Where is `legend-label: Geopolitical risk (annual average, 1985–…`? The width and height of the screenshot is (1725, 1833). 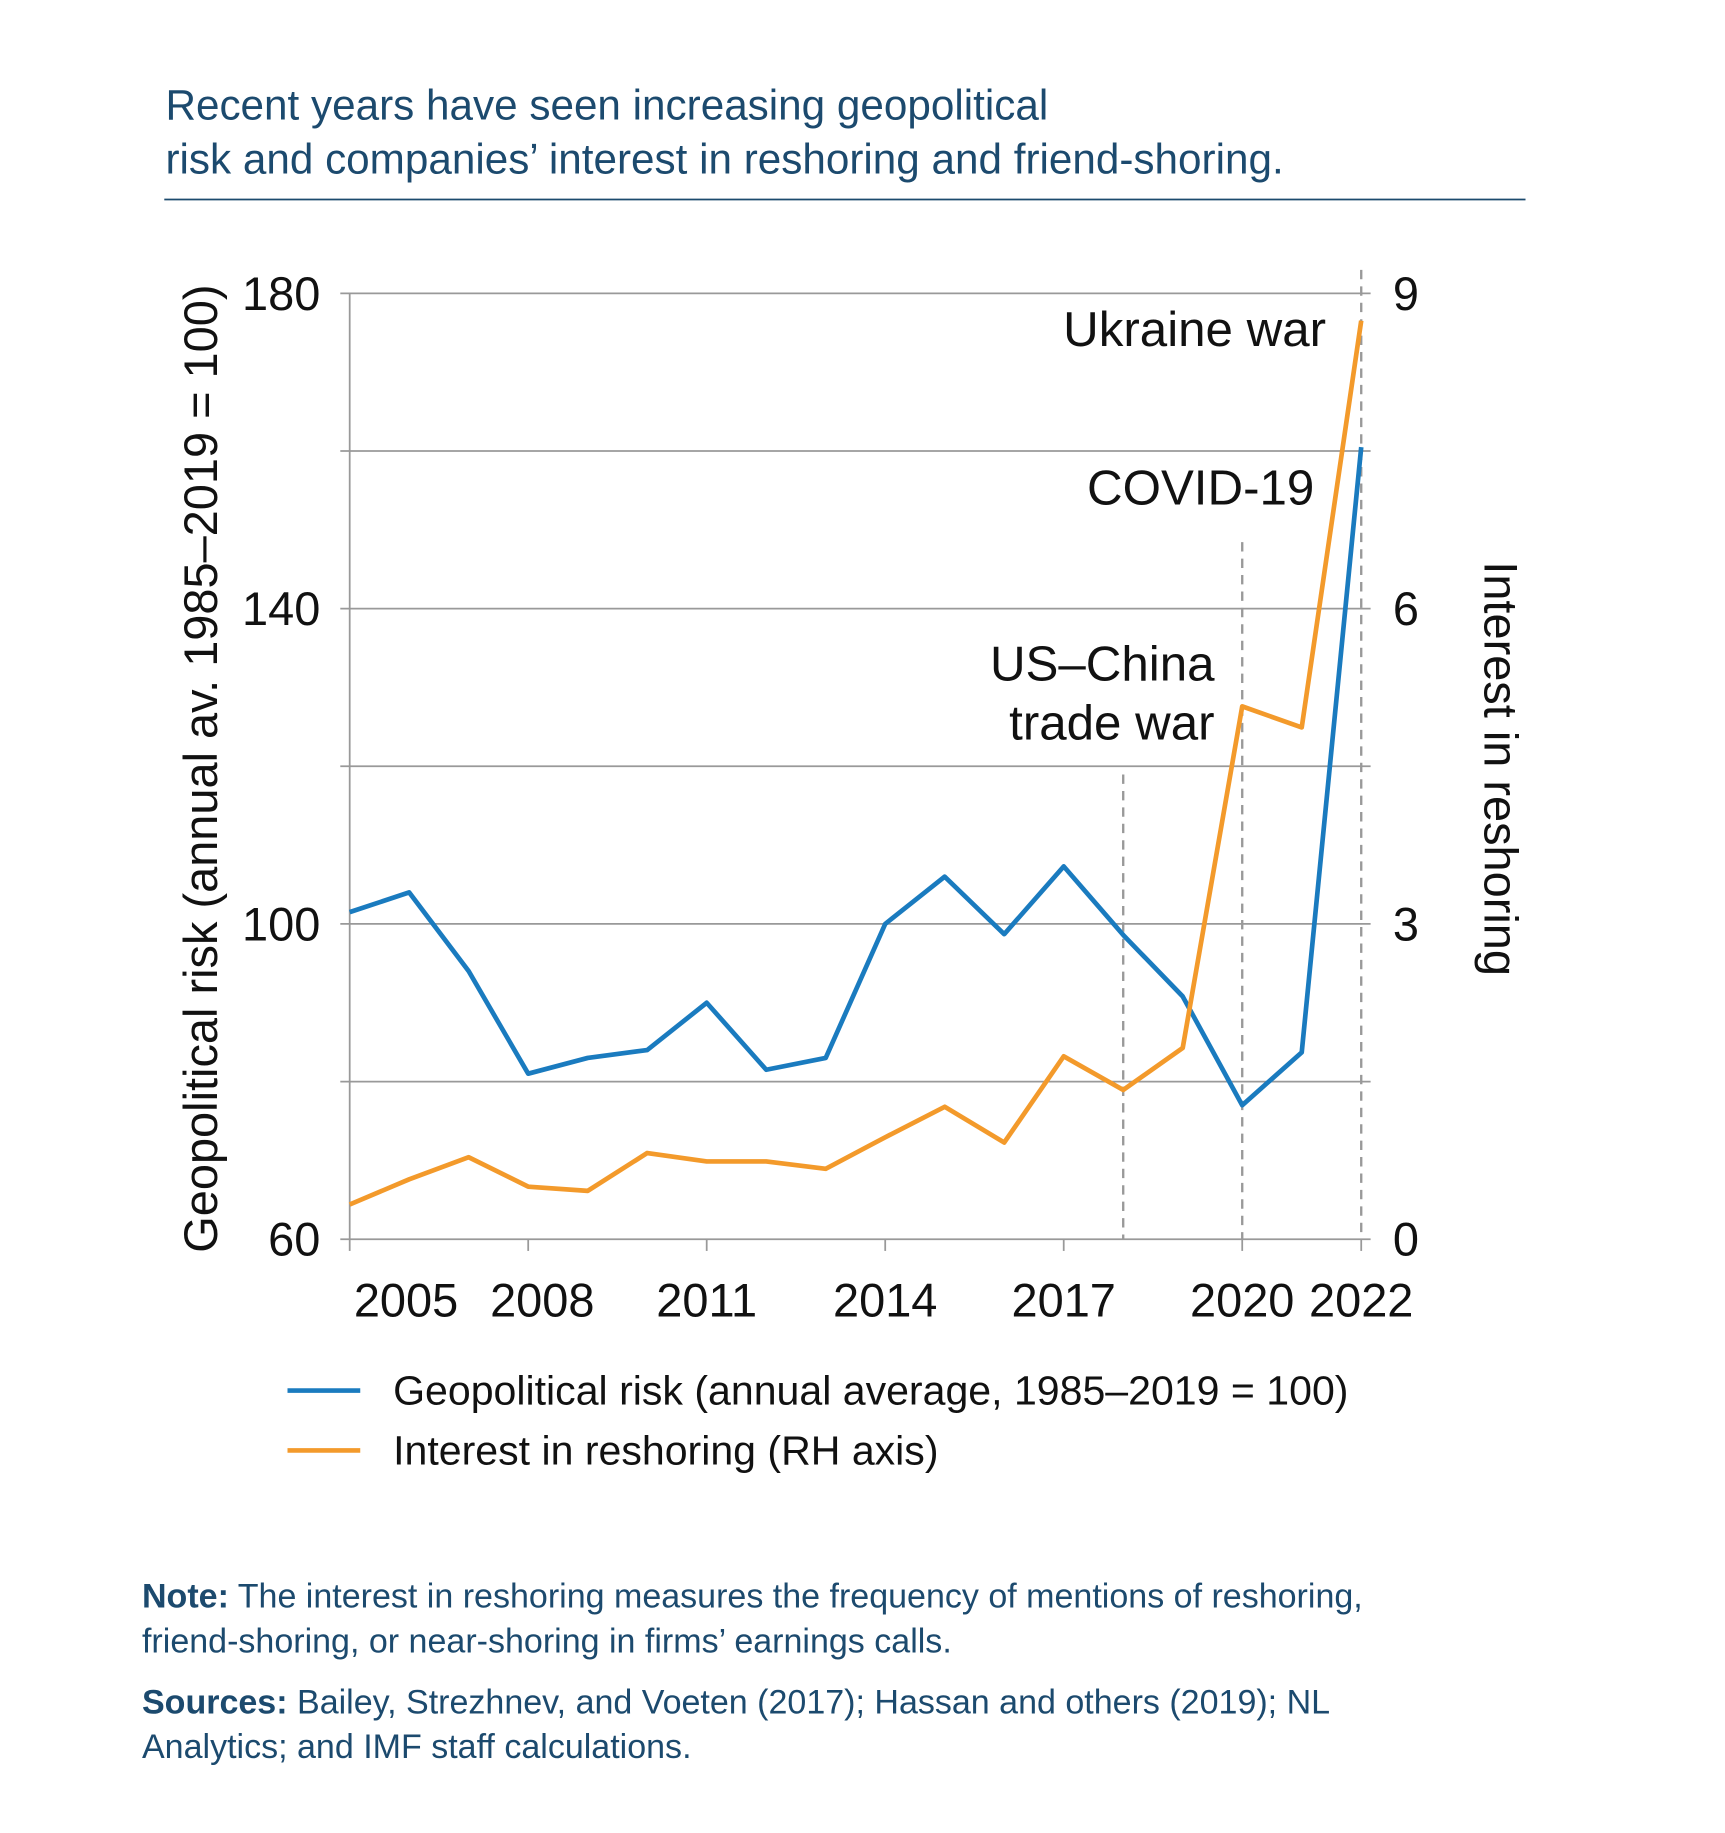
legend-label: Geopolitical risk (annual average, 1985–… is located at coordinates (870, 1391).